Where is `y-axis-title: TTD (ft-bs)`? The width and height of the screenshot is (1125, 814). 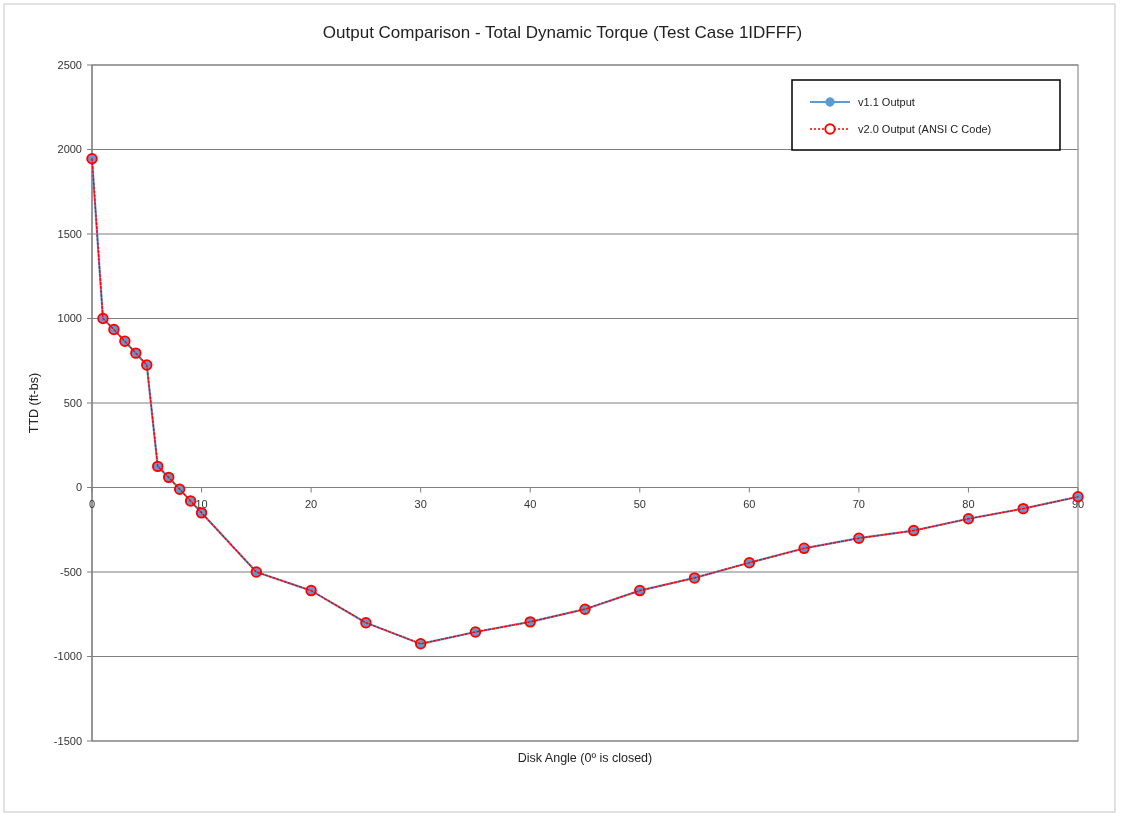 y-axis-title: TTD (ft-bs) is located at coordinates (34, 403).